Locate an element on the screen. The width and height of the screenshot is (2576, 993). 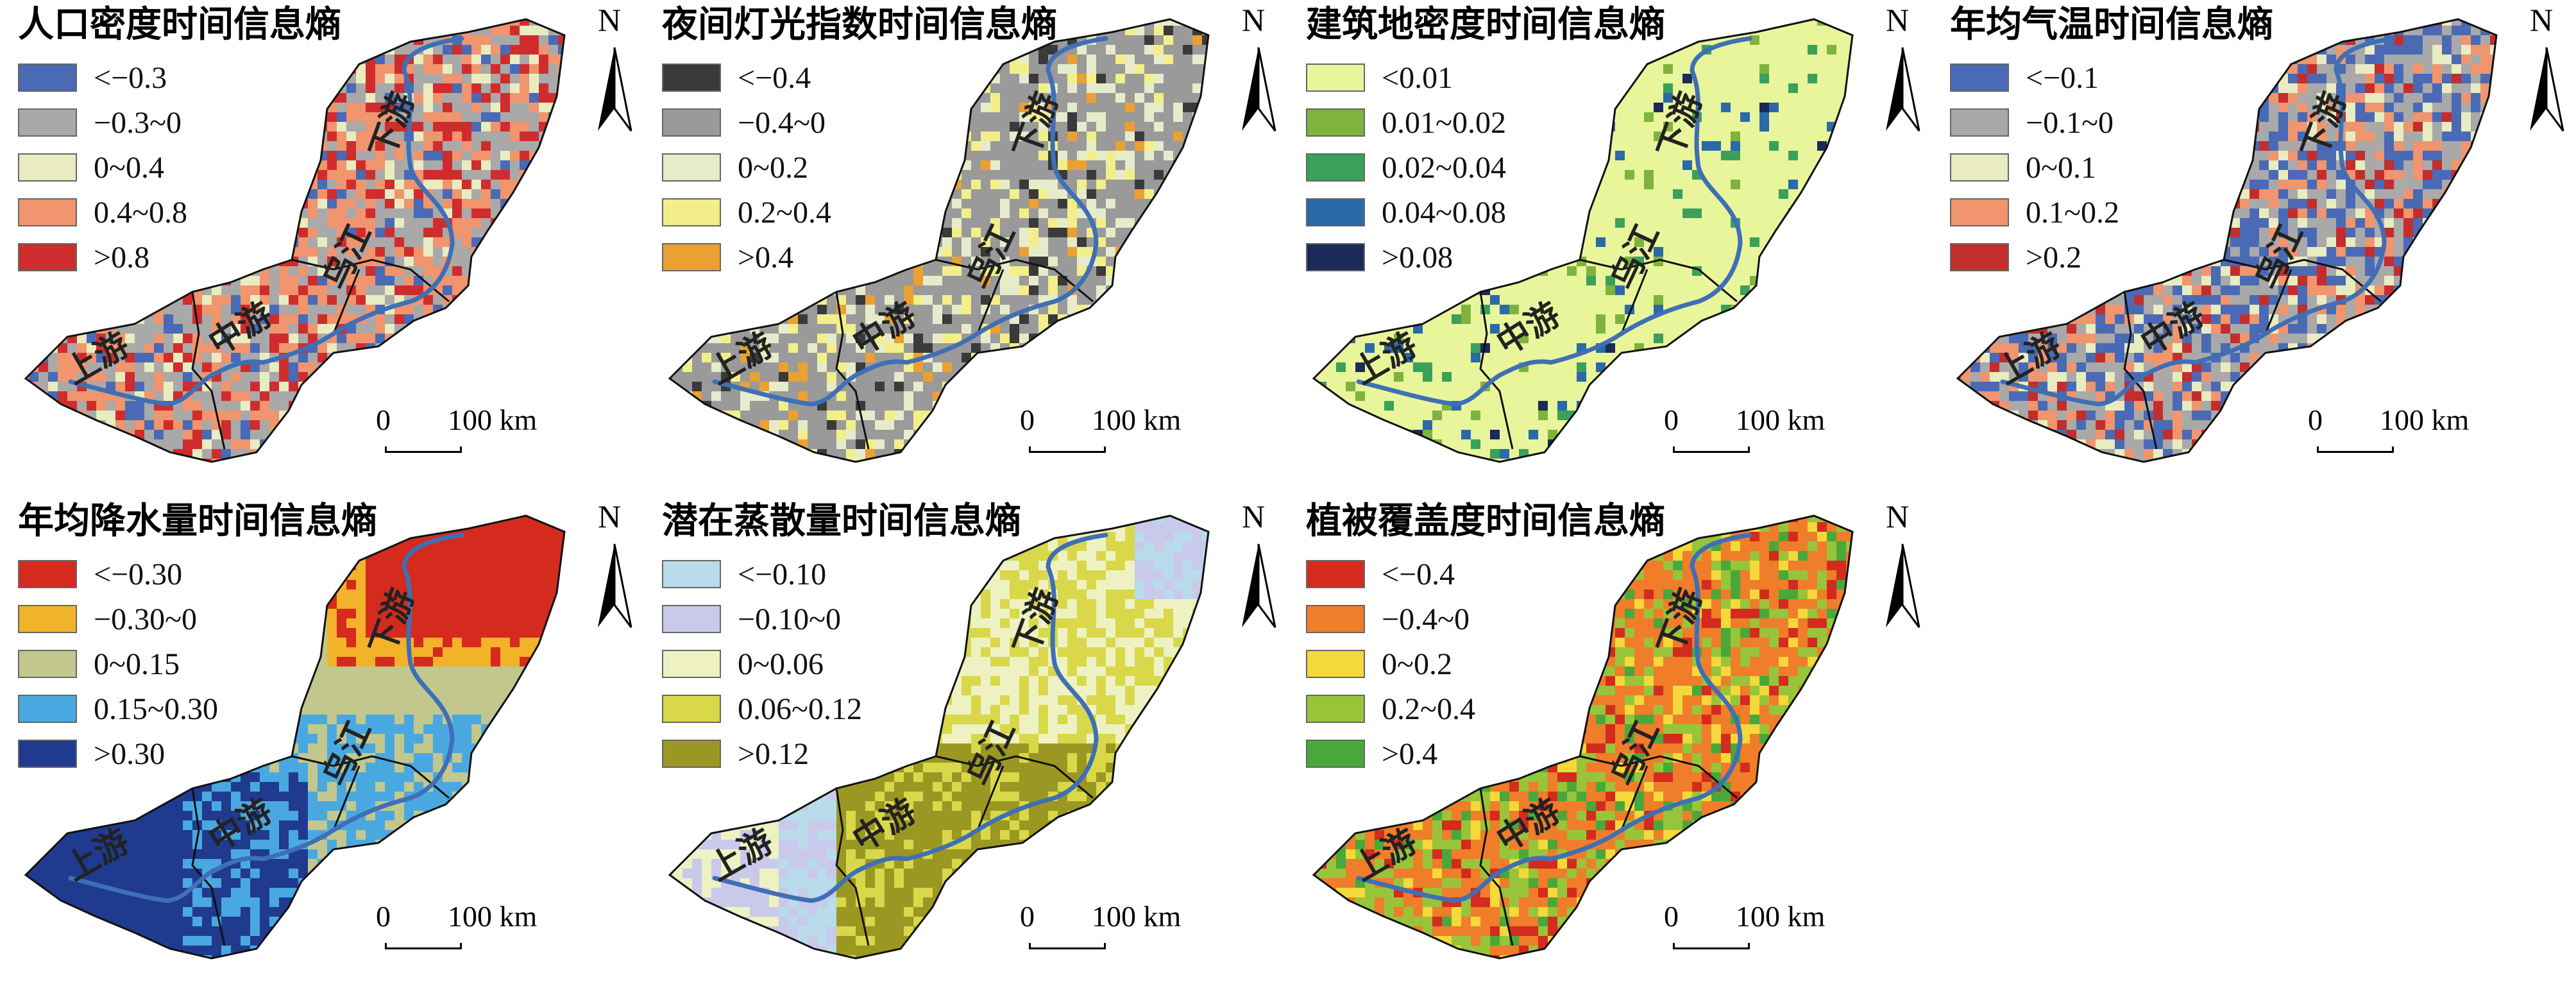
legend-item-3: 0.2~0.4 is located at coordinates (746, 212).